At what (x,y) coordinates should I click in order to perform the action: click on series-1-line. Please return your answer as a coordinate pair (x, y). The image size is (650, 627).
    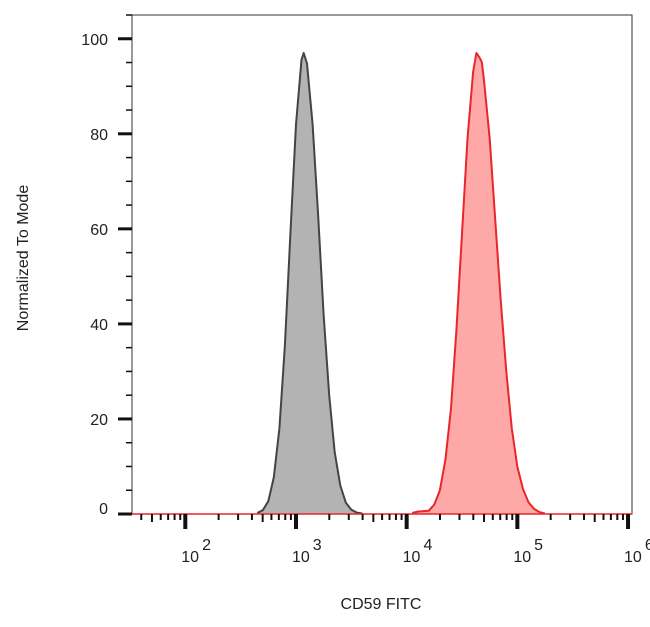
    Looking at the image, I should click on (309, 283).